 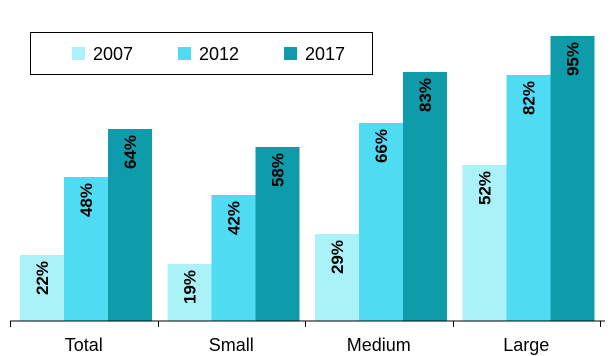 What do you see at coordinates (277, 234) in the screenshot?
I see `bar-small-2017` at bounding box center [277, 234].